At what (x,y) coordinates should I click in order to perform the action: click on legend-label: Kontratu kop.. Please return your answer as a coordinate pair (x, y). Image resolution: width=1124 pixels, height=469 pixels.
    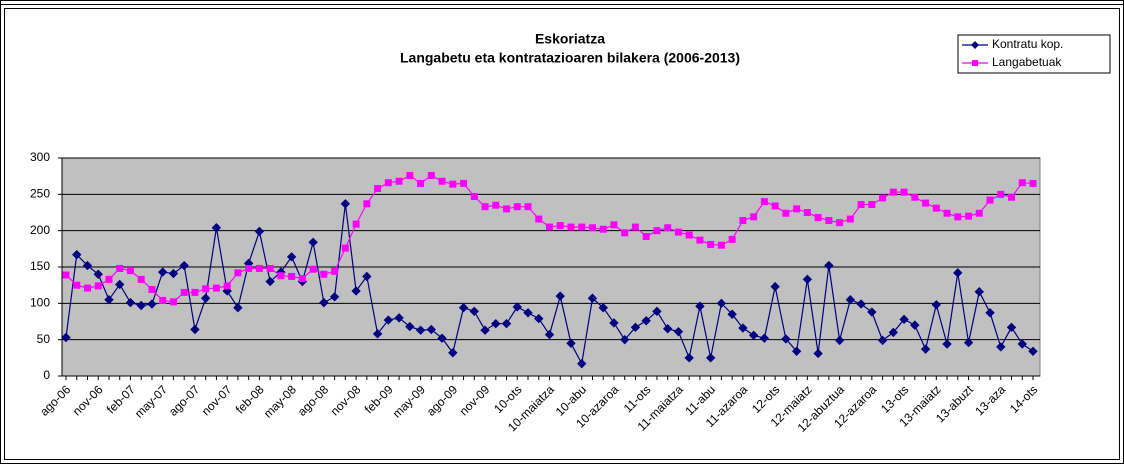
    Looking at the image, I should click on (1027, 44).